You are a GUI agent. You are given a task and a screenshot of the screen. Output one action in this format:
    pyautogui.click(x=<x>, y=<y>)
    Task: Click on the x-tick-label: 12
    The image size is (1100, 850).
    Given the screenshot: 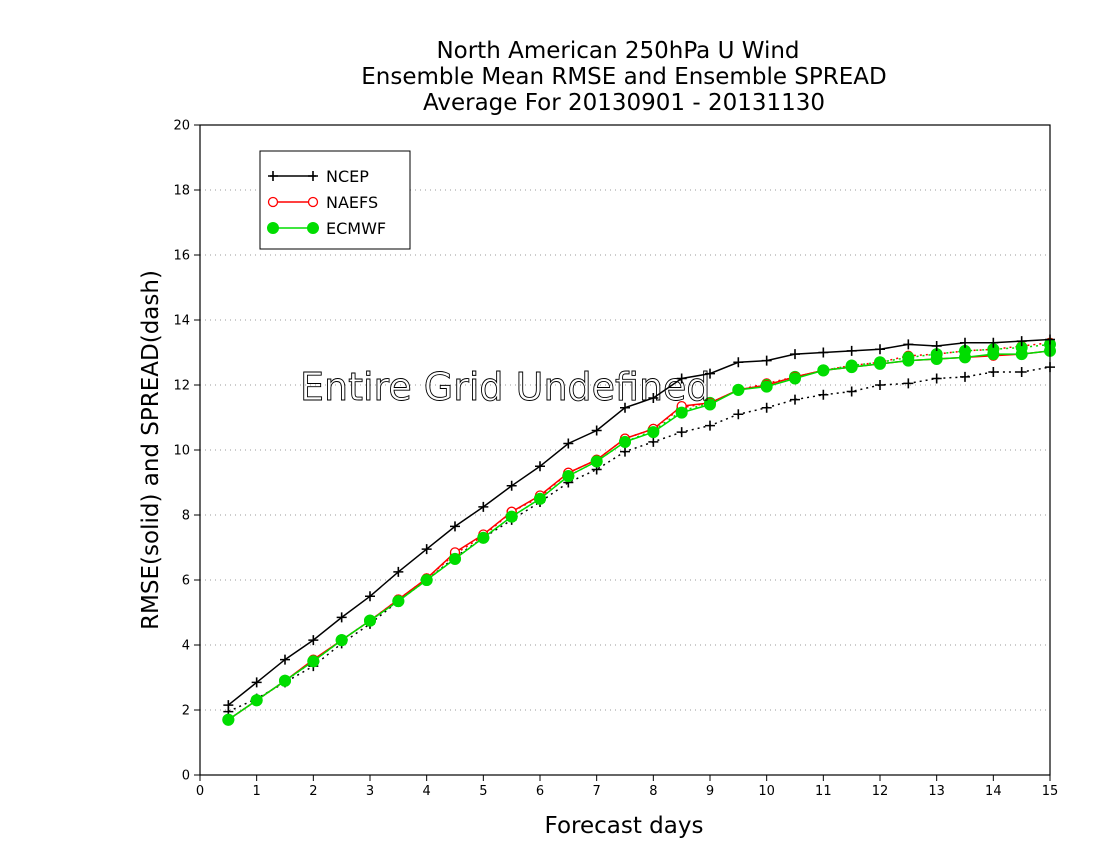 What is the action you would take?
    pyautogui.click(x=880, y=791)
    